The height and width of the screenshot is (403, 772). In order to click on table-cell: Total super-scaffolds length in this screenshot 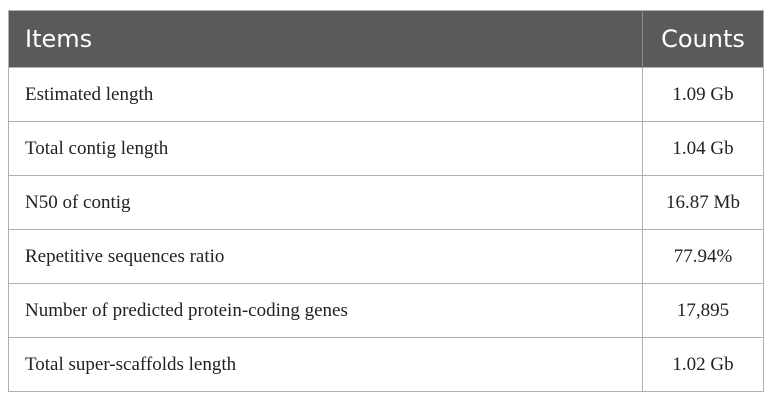, I will do `click(325, 364)`.